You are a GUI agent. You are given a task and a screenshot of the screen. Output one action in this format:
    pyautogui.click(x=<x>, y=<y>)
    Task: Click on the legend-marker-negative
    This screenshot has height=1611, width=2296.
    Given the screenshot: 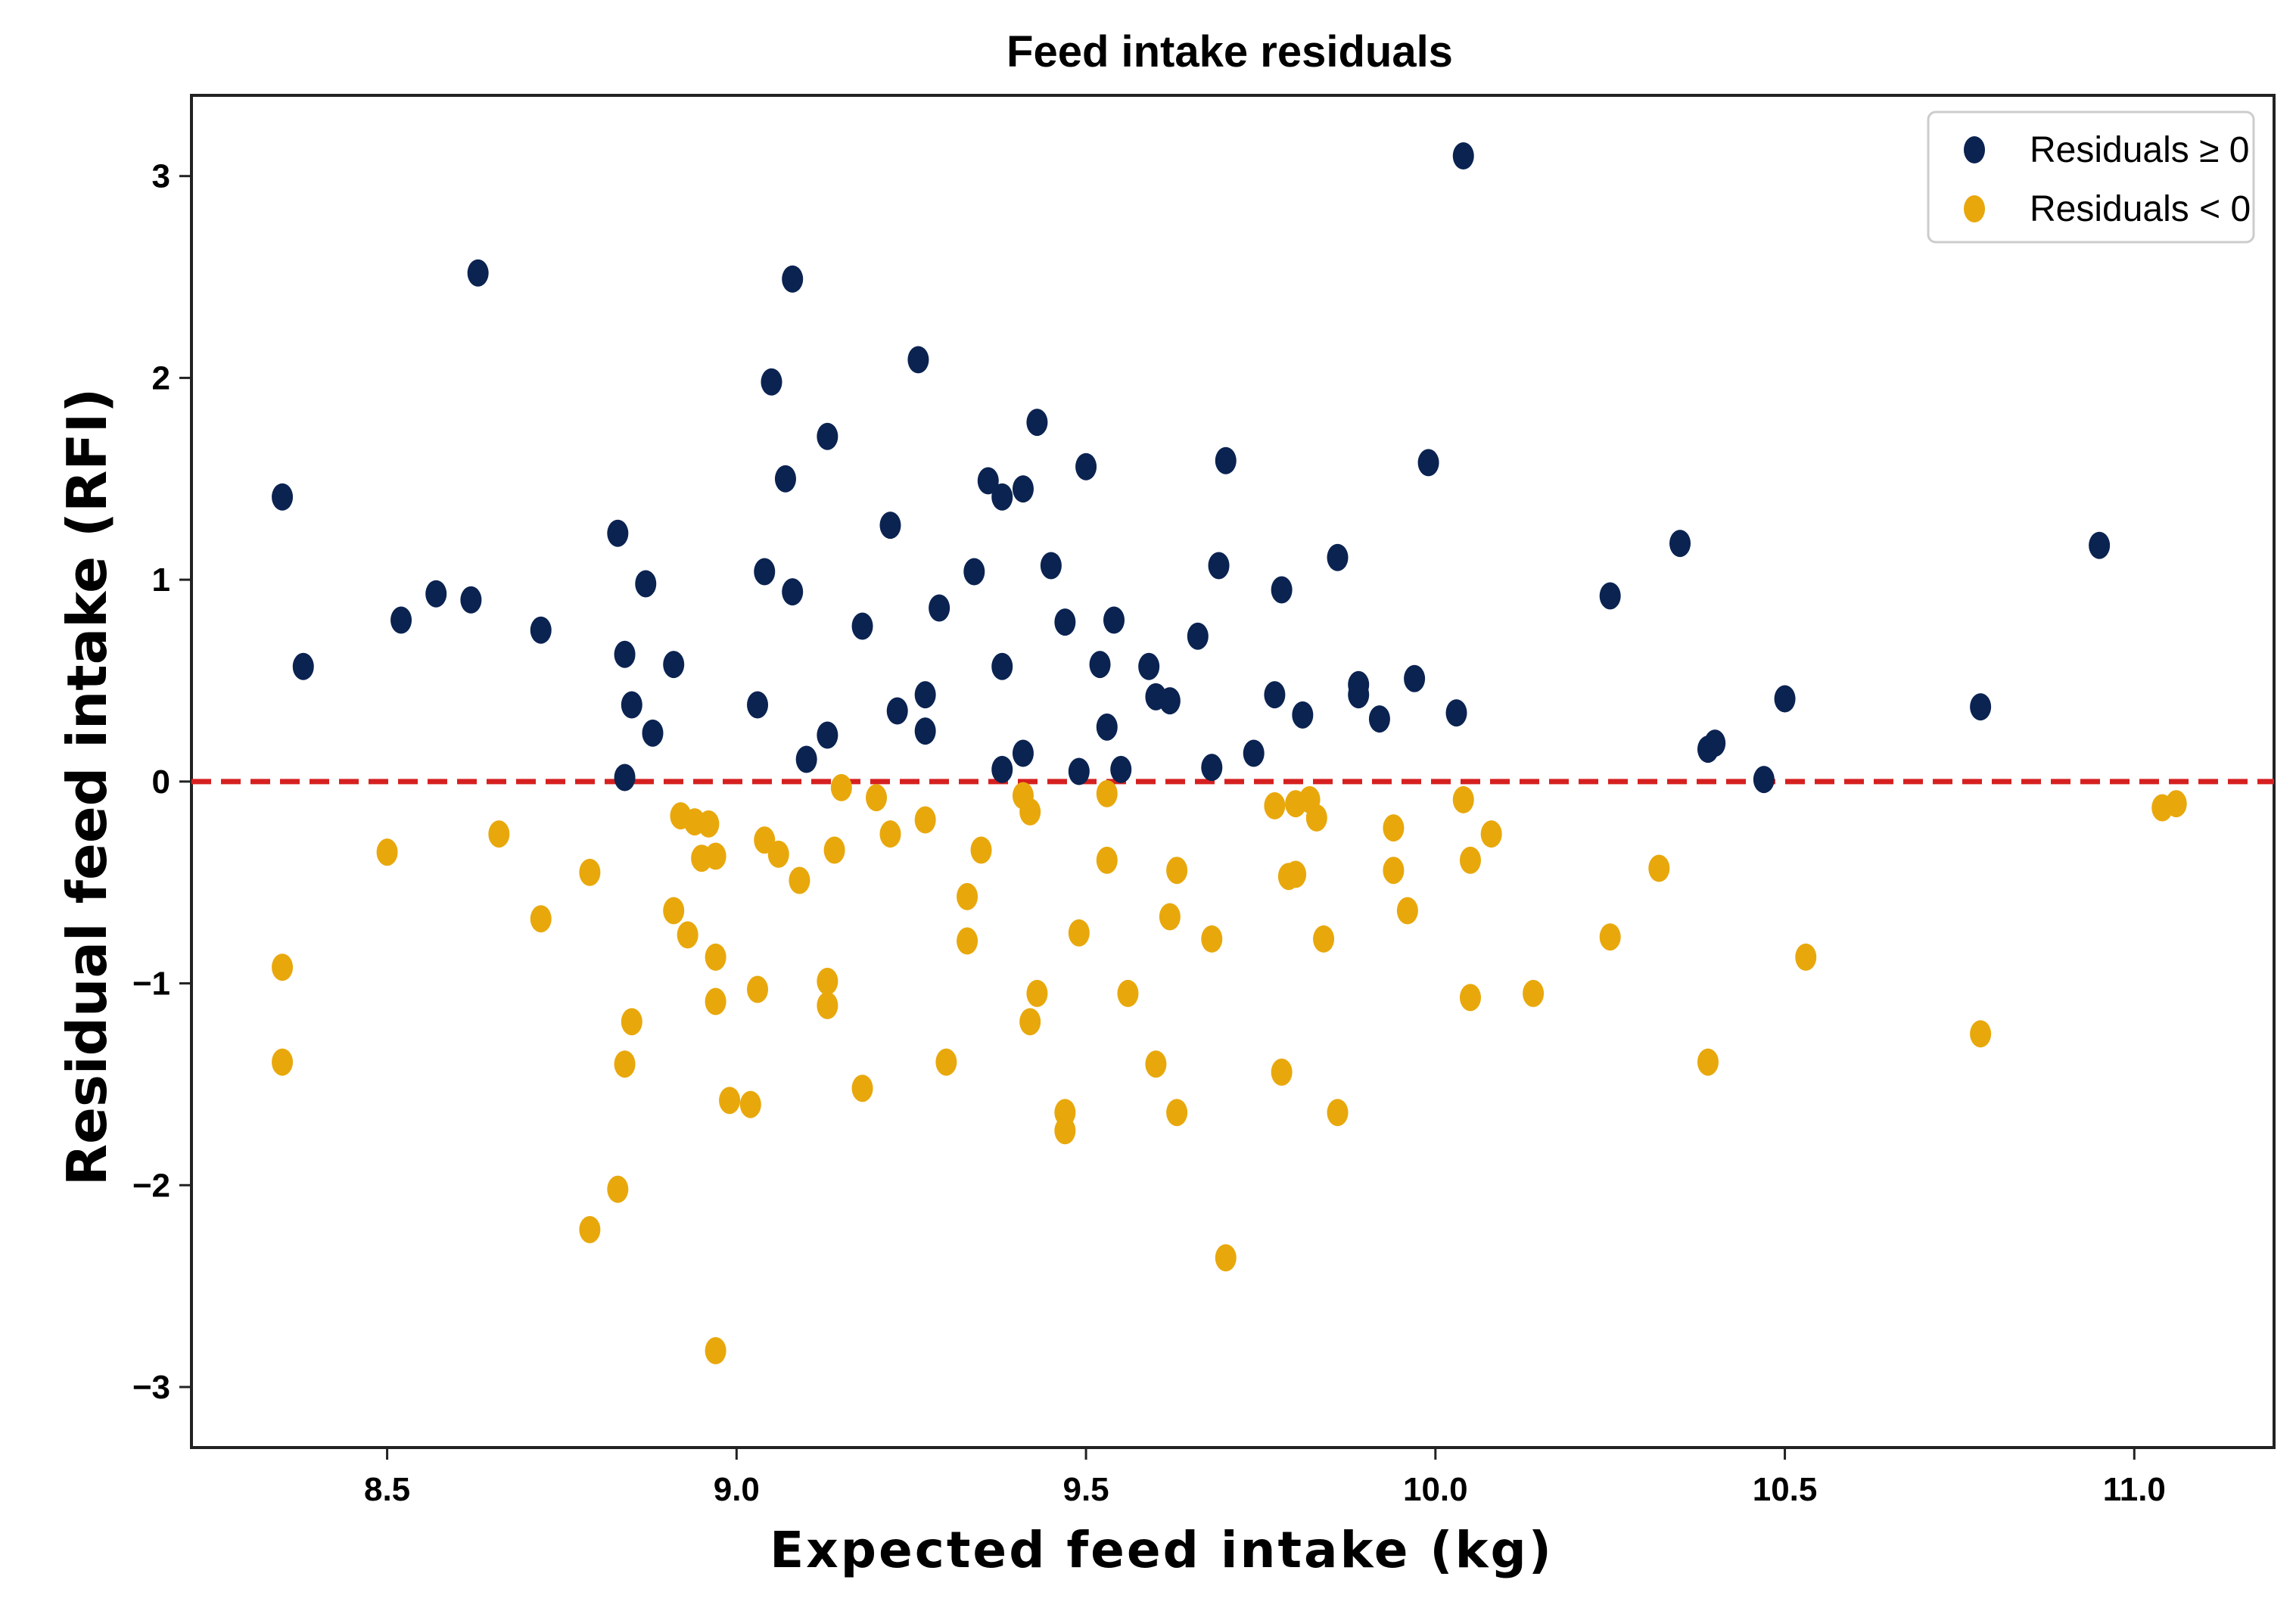 What is the action you would take?
    pyautogui.click(x=1974, y=208)
    